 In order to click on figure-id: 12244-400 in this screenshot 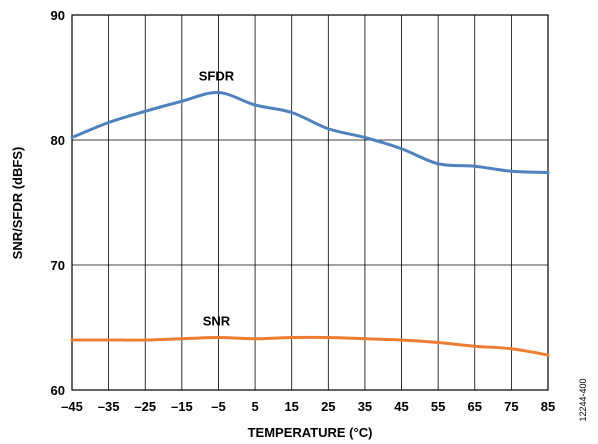, I will do `click(583, 399)`.